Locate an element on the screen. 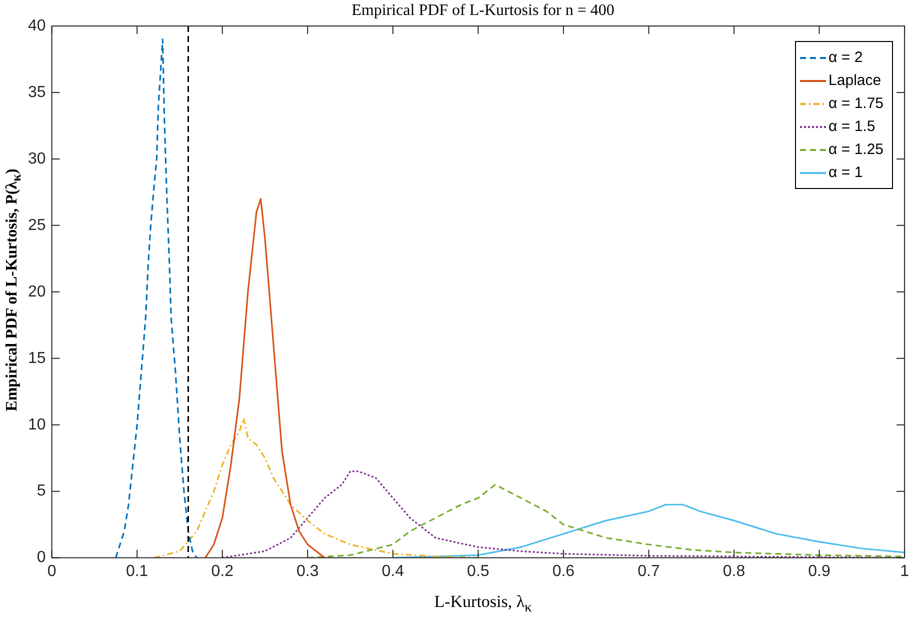 This screenshot has height=621, width=913. x-tick-label: 0.1 is located at coordinates (137, 571).